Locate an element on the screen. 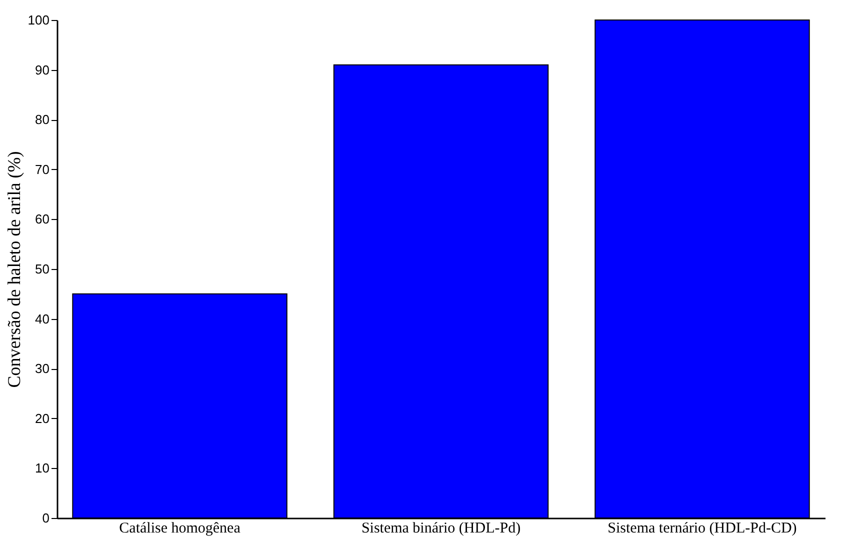 The image size is (847, 545). x-tick-label: Sistema ternário (HDL-Pd-CD) is located at coordinates (702, 528).